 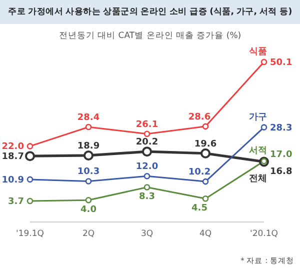 I want to click on data-label: 28.4, so click(x=88, y=118).